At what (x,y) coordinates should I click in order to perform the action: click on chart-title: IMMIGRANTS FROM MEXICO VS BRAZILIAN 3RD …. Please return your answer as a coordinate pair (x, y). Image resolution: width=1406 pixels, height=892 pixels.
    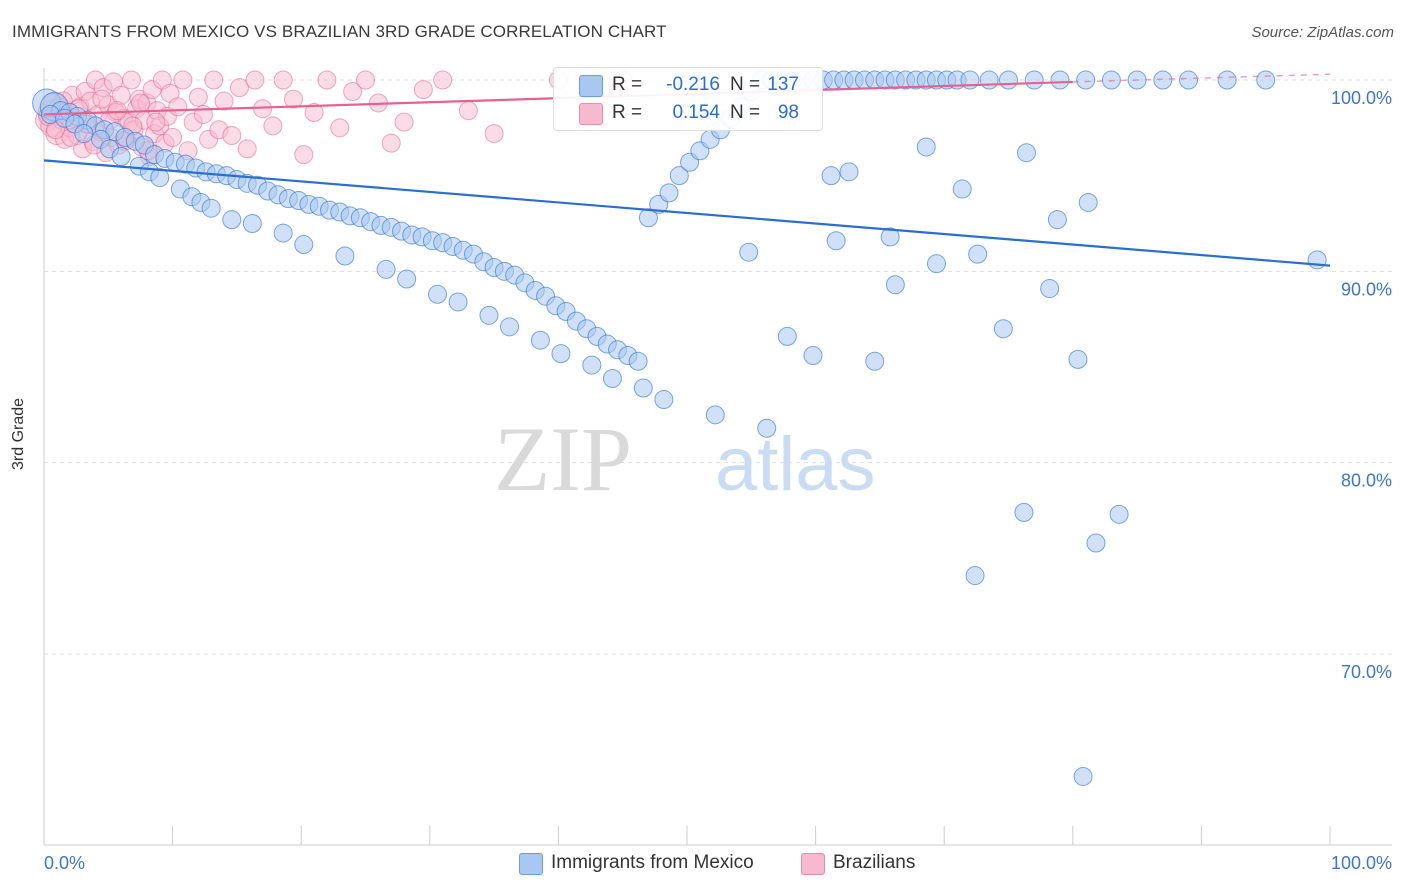
    Looking at the image, I should click on (339, 31).